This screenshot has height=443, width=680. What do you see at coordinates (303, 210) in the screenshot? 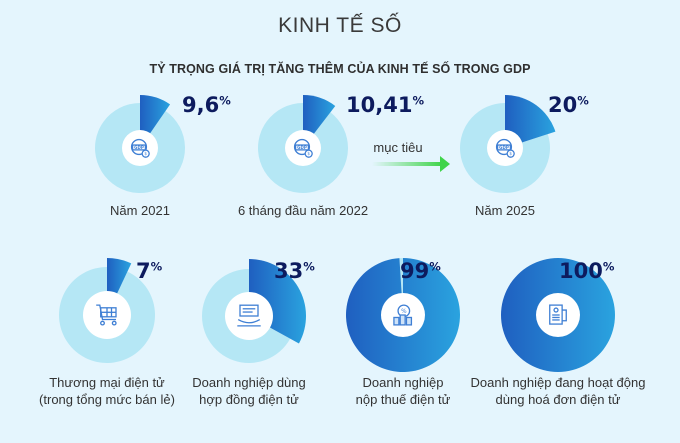
I see `caption: 6 tháng đầu năm 2022` at bounding box center [303, 210].